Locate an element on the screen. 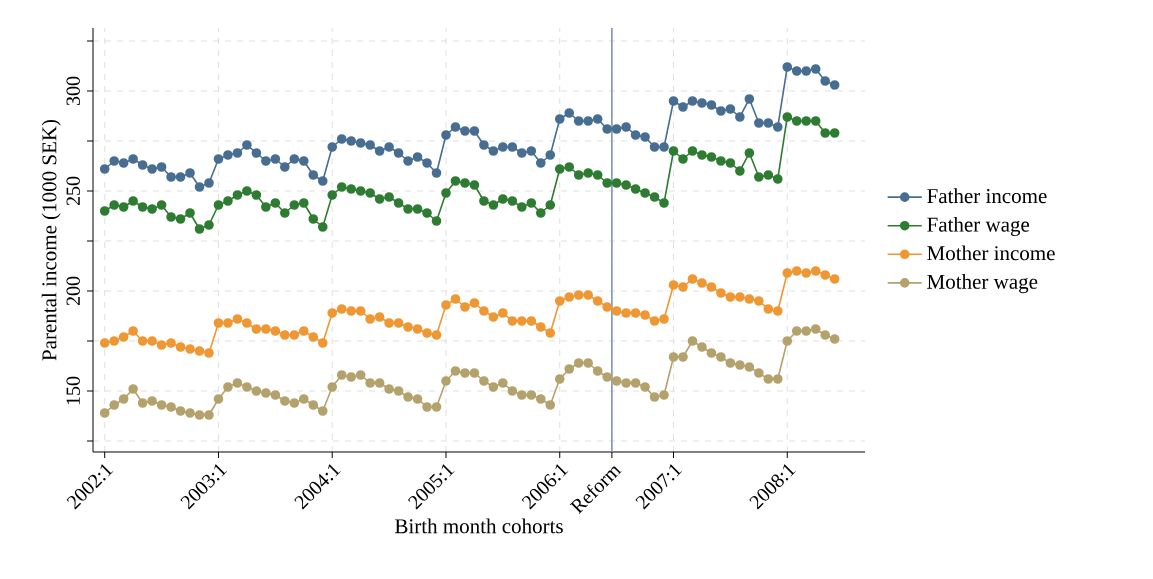 This screenshot has width=1153, height=579. y-tick-label: 250 is located at coordinates (73, 191).